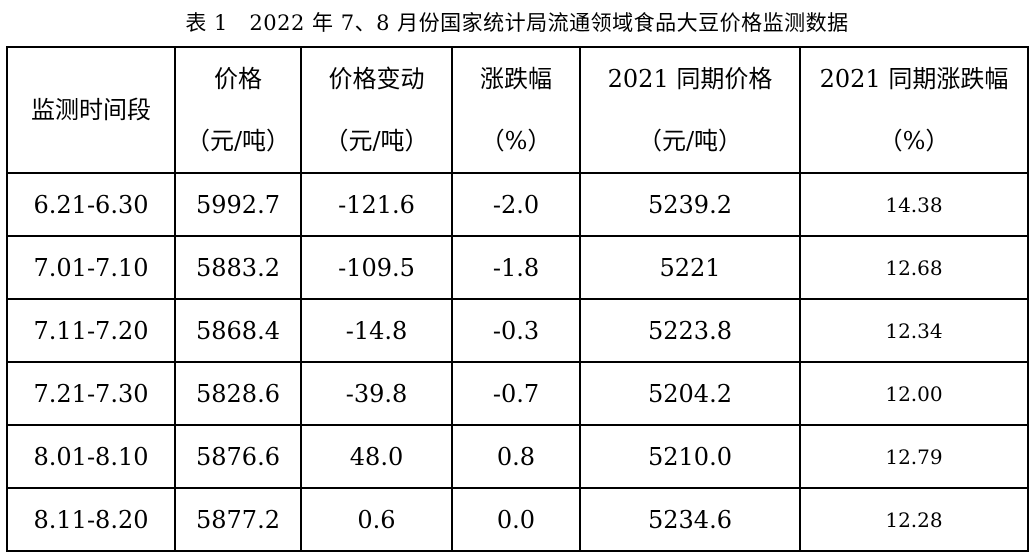 Image resolution: width=1034 pixels, height=559 pixels. I want to click on cell-2021-price: 5204.2, so click(690, 393).